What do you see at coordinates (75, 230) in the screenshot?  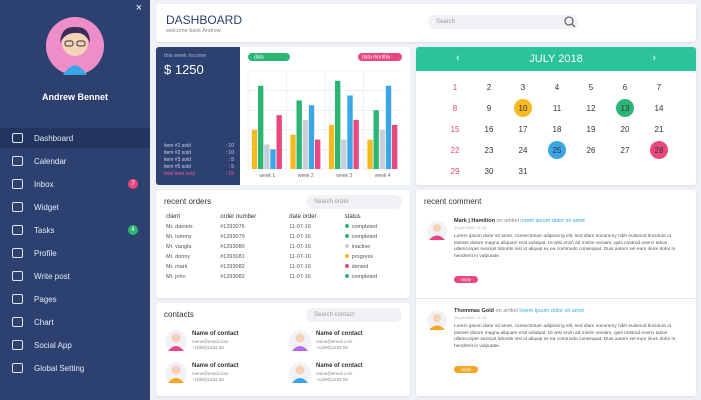 I see `menu-item: Tasks 4` at bounding box center [75, 230].